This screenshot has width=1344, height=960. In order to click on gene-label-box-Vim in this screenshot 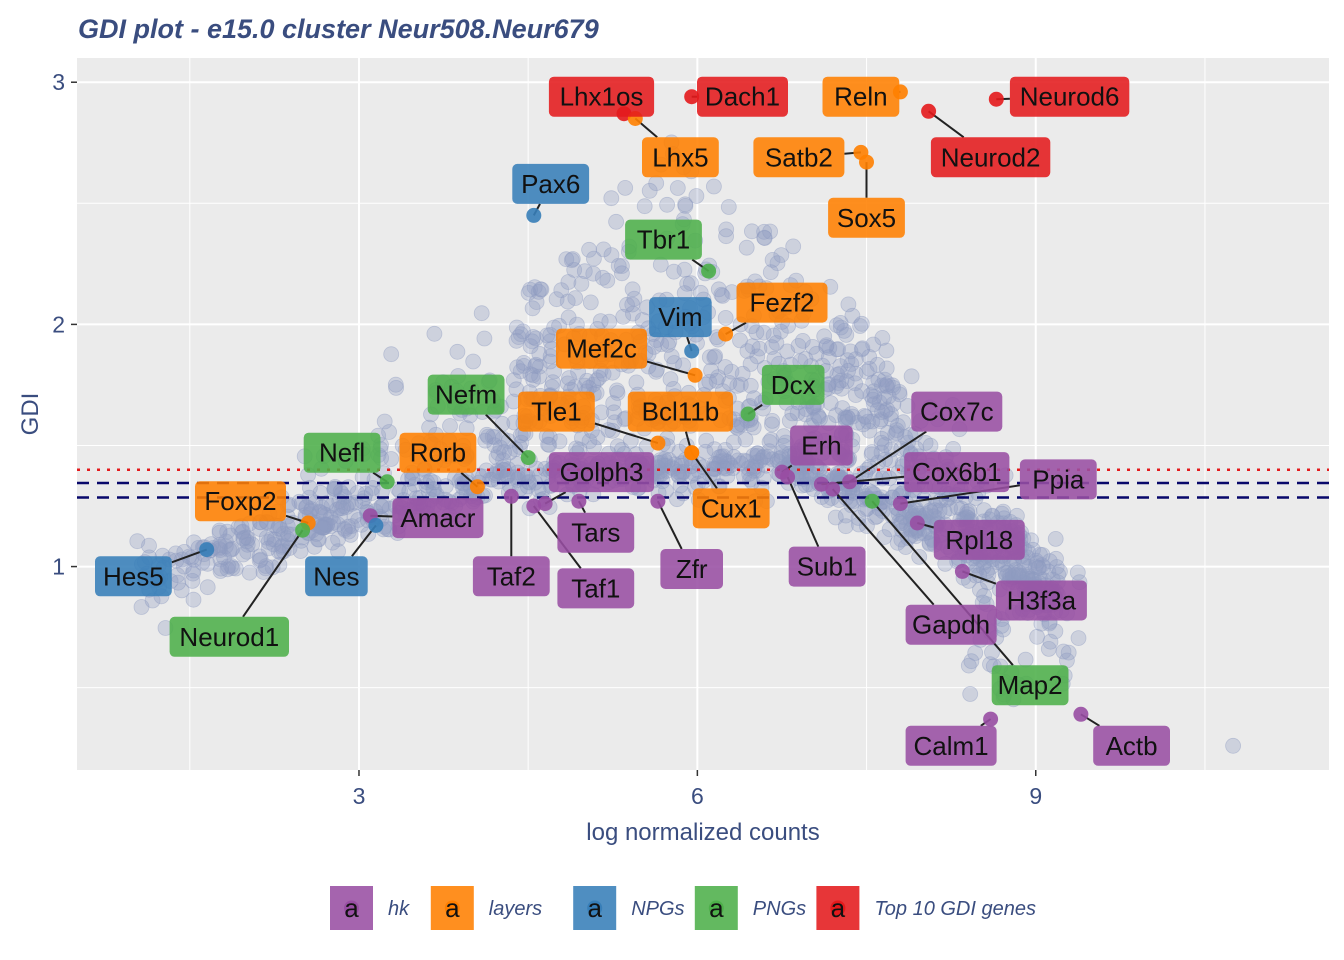, I will do `click(680, 317)`.